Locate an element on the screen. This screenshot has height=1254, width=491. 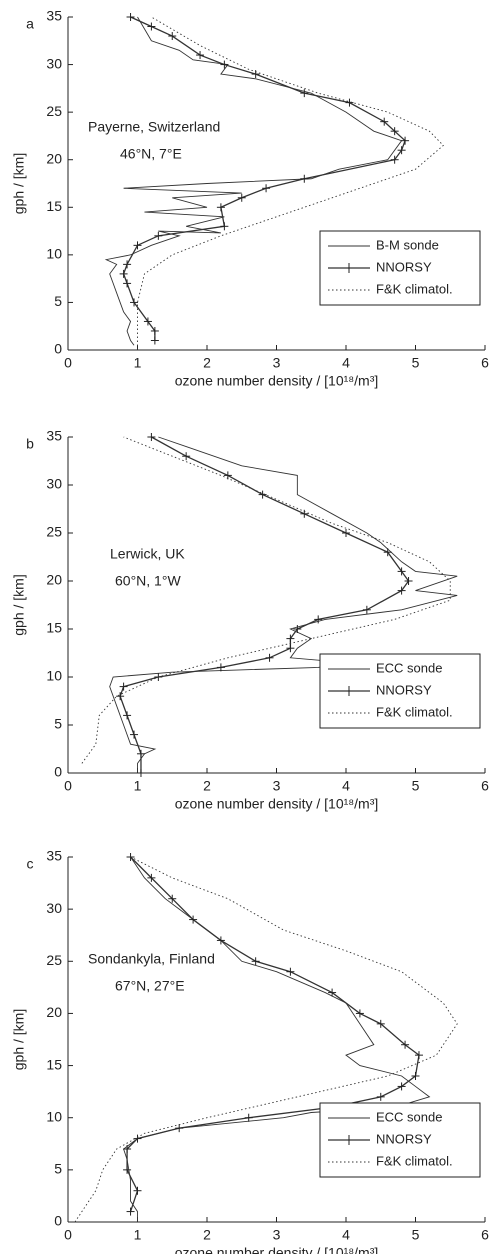
annotation: Lerwick, UK is located at coordinates (147, 554).